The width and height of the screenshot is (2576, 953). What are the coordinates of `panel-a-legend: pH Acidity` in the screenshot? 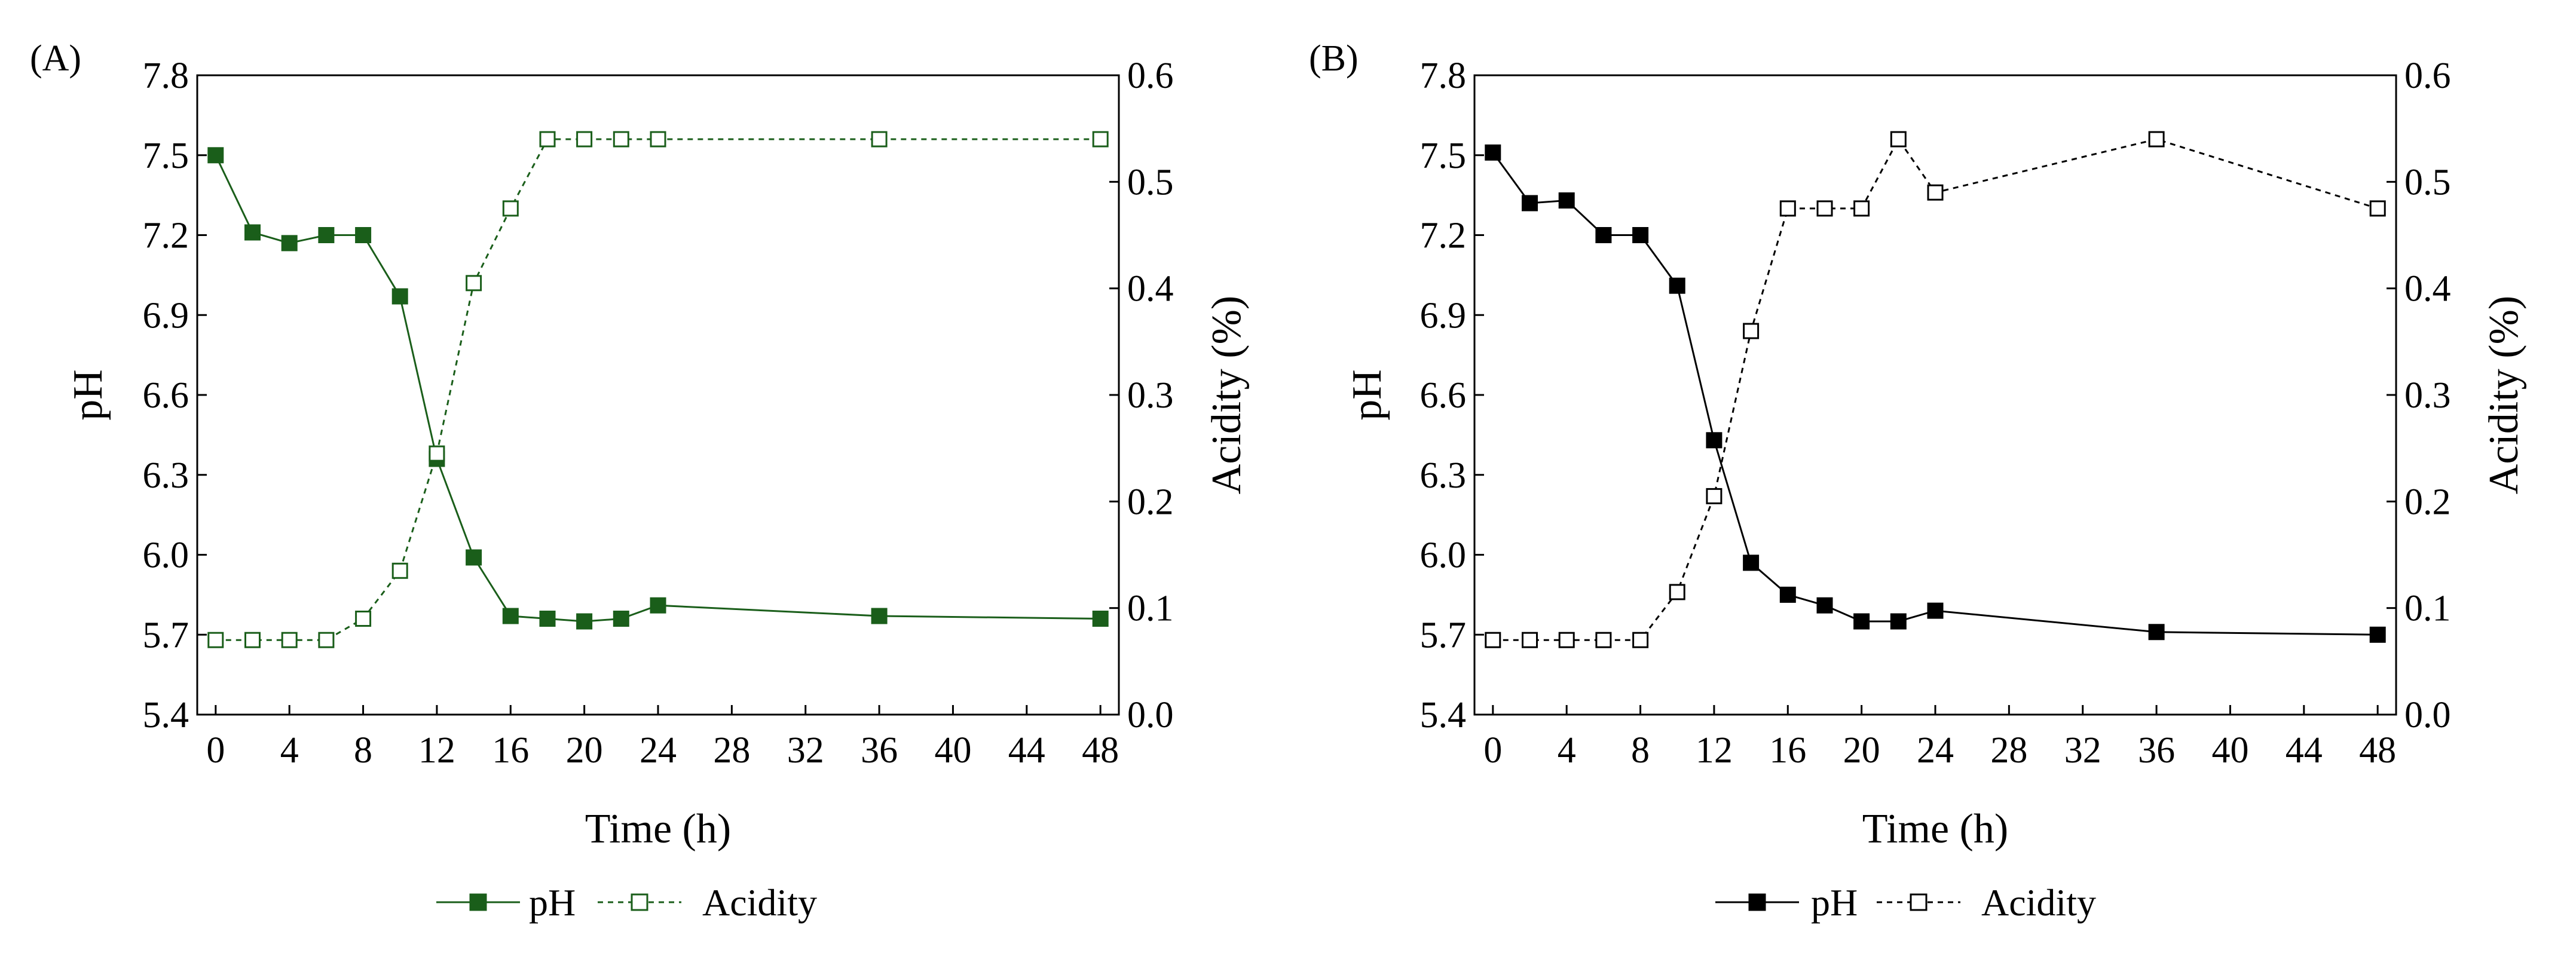 It's located at (626, 903).